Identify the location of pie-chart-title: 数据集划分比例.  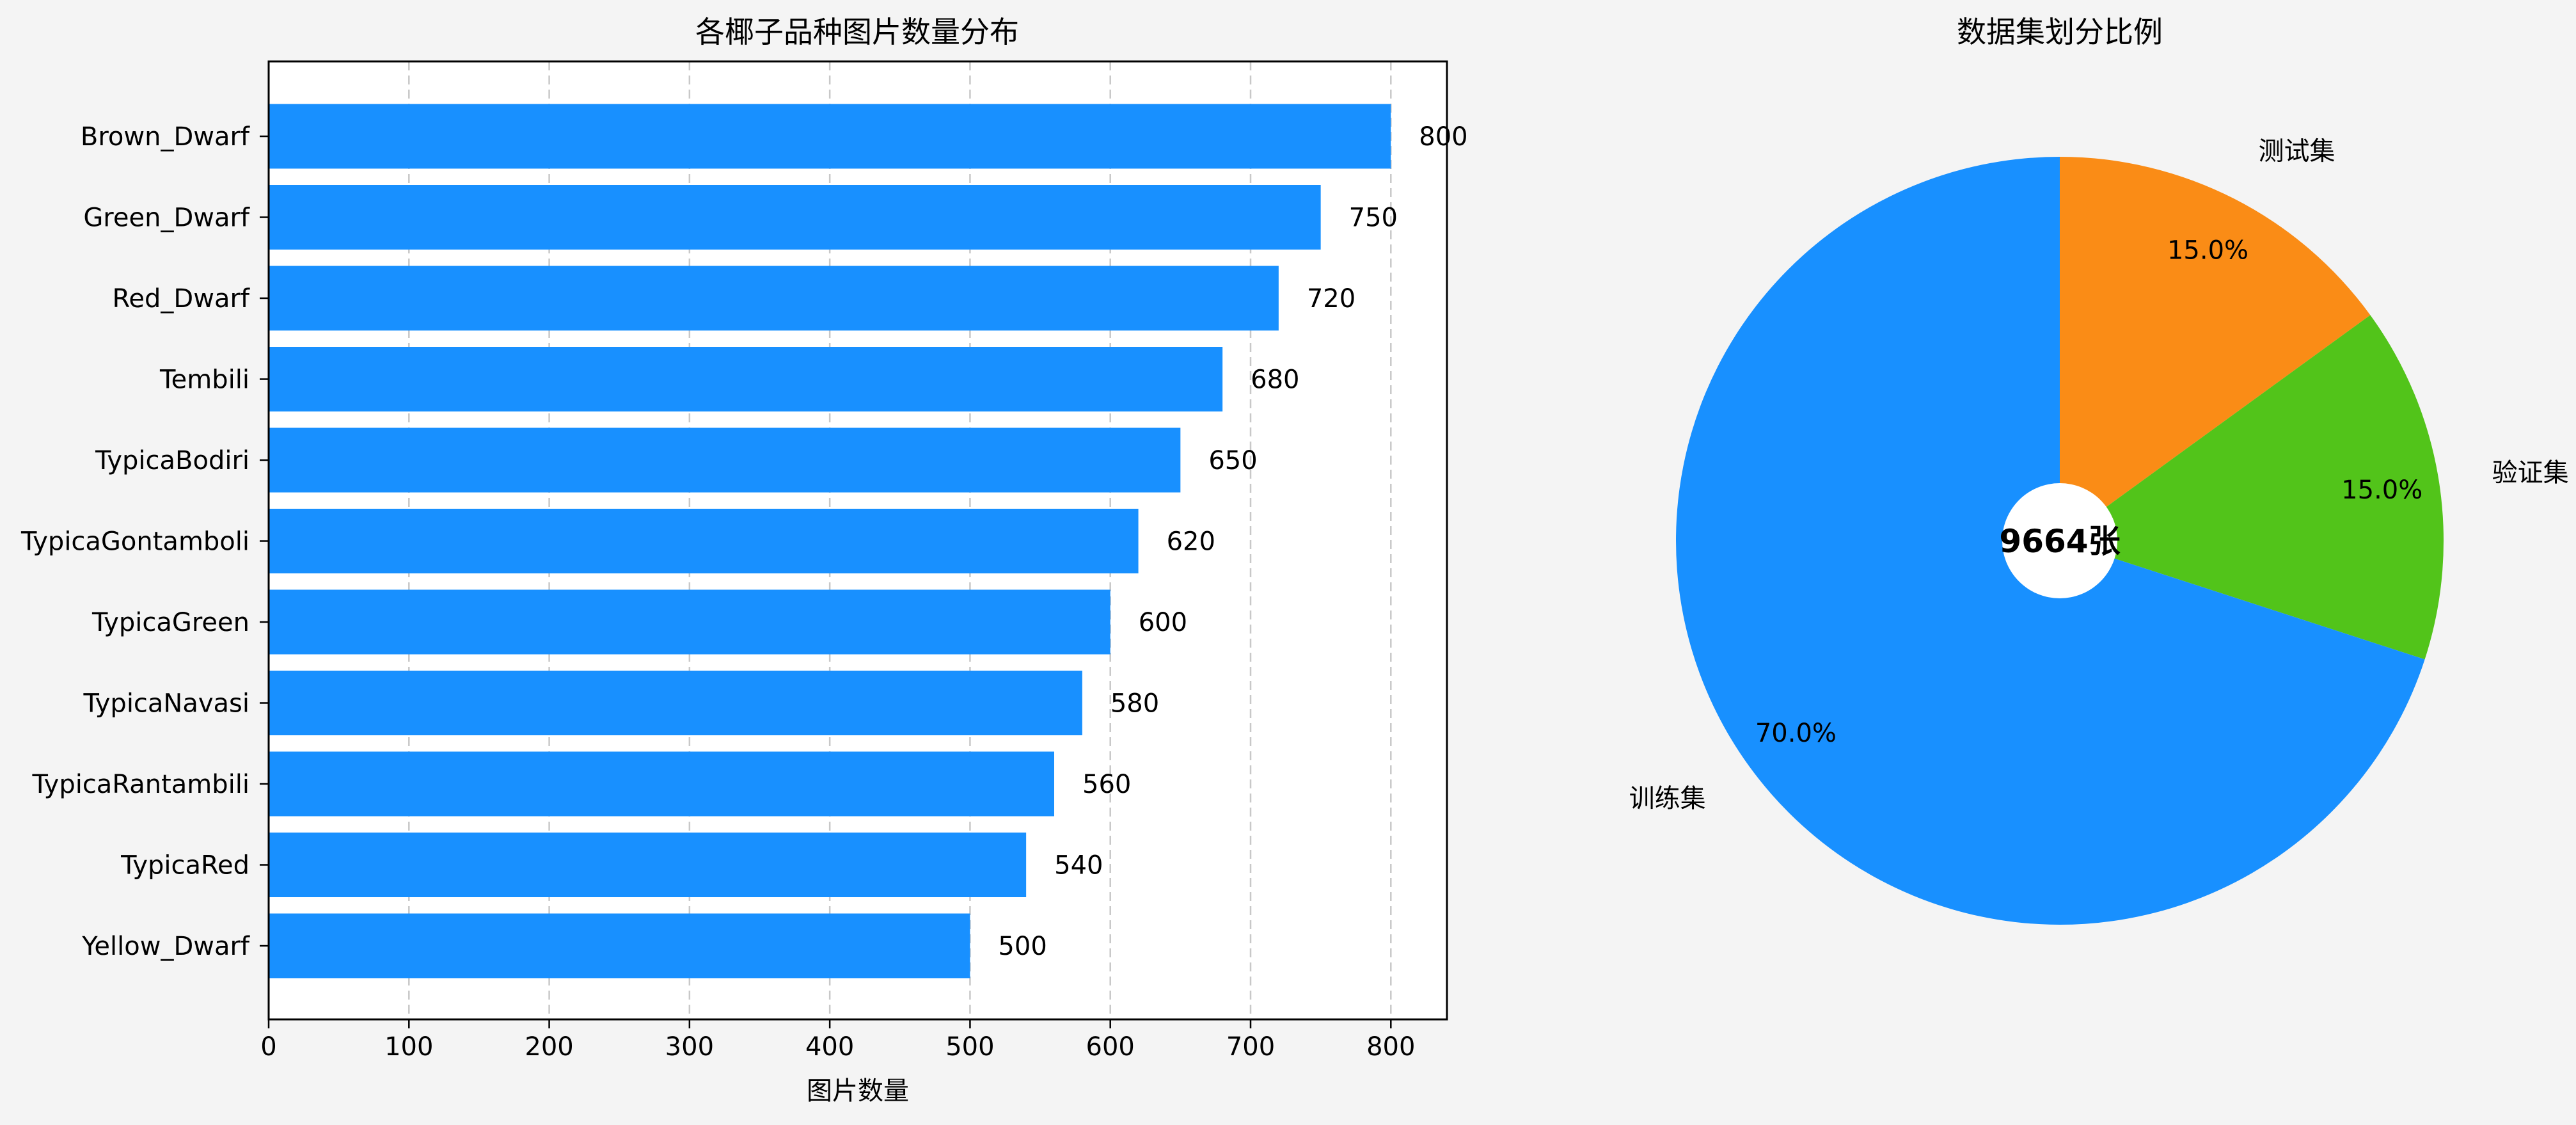
(2060, 32).